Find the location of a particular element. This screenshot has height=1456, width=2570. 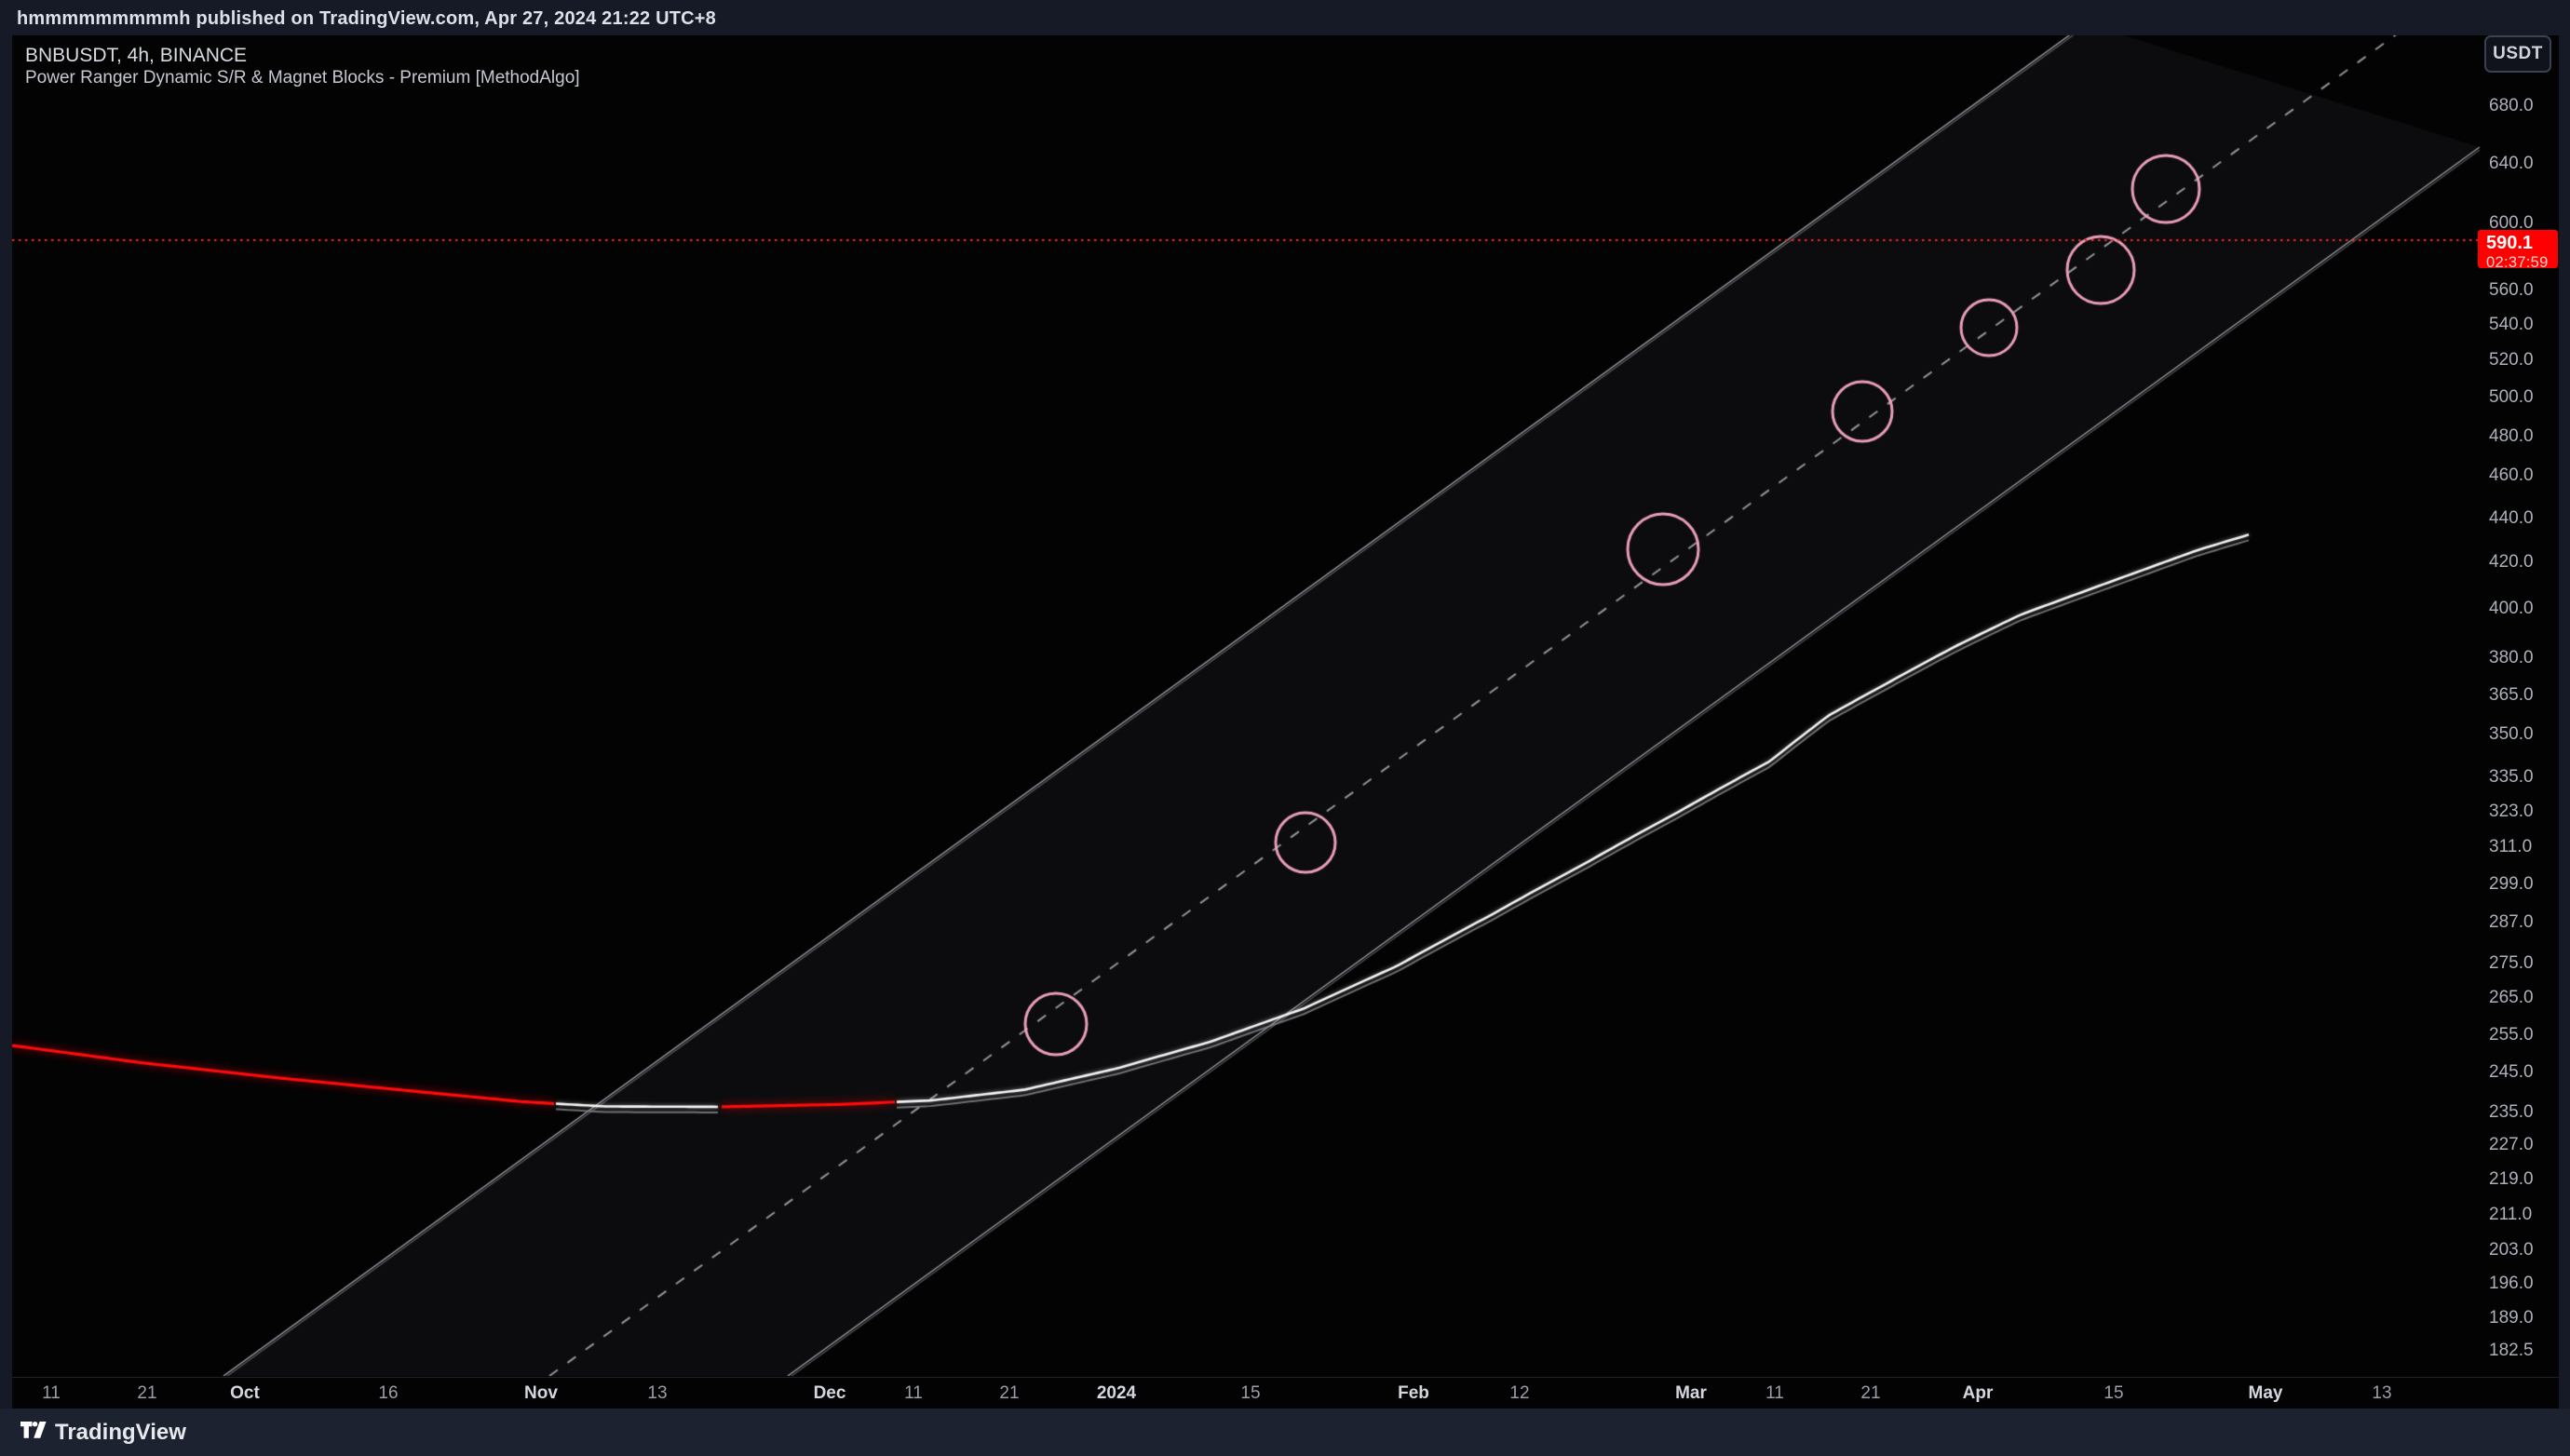

price-axis-label: 640.0 is located at coordinates (2511, 163).